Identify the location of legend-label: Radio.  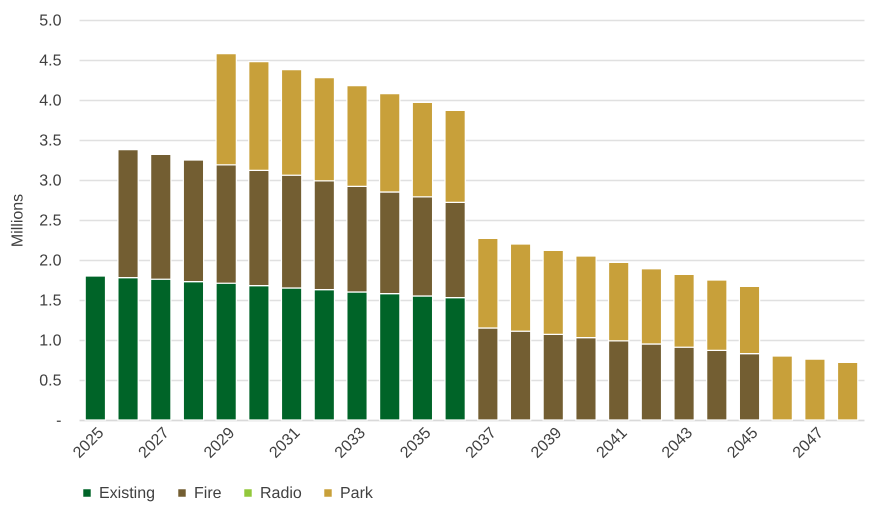
(281, 493).